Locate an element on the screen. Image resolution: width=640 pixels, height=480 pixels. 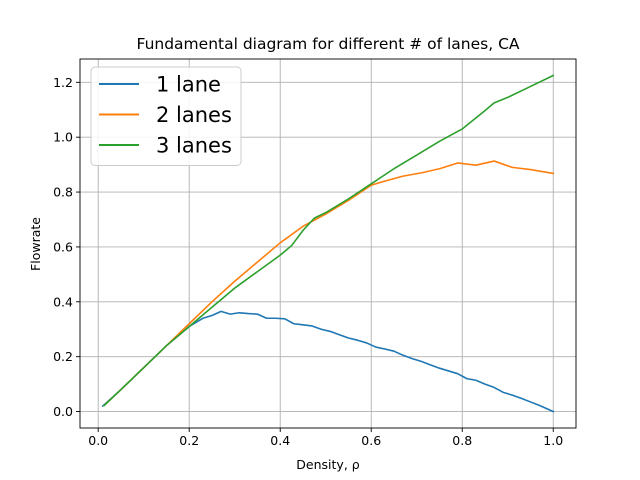
y-tick-label: 1.2 is located at coordinates (63, 82).